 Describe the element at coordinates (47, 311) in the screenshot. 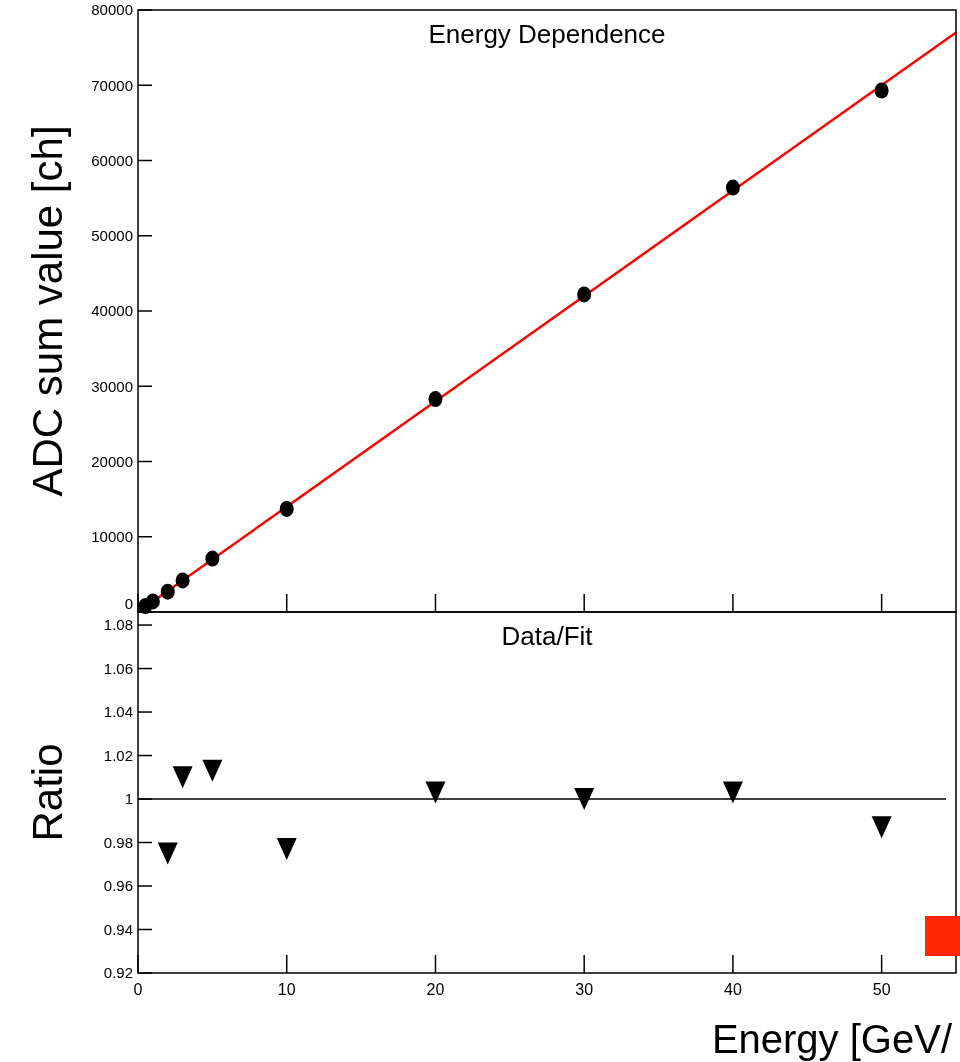

I see `y-axis-title: ADC sum value [ch]` at that location.